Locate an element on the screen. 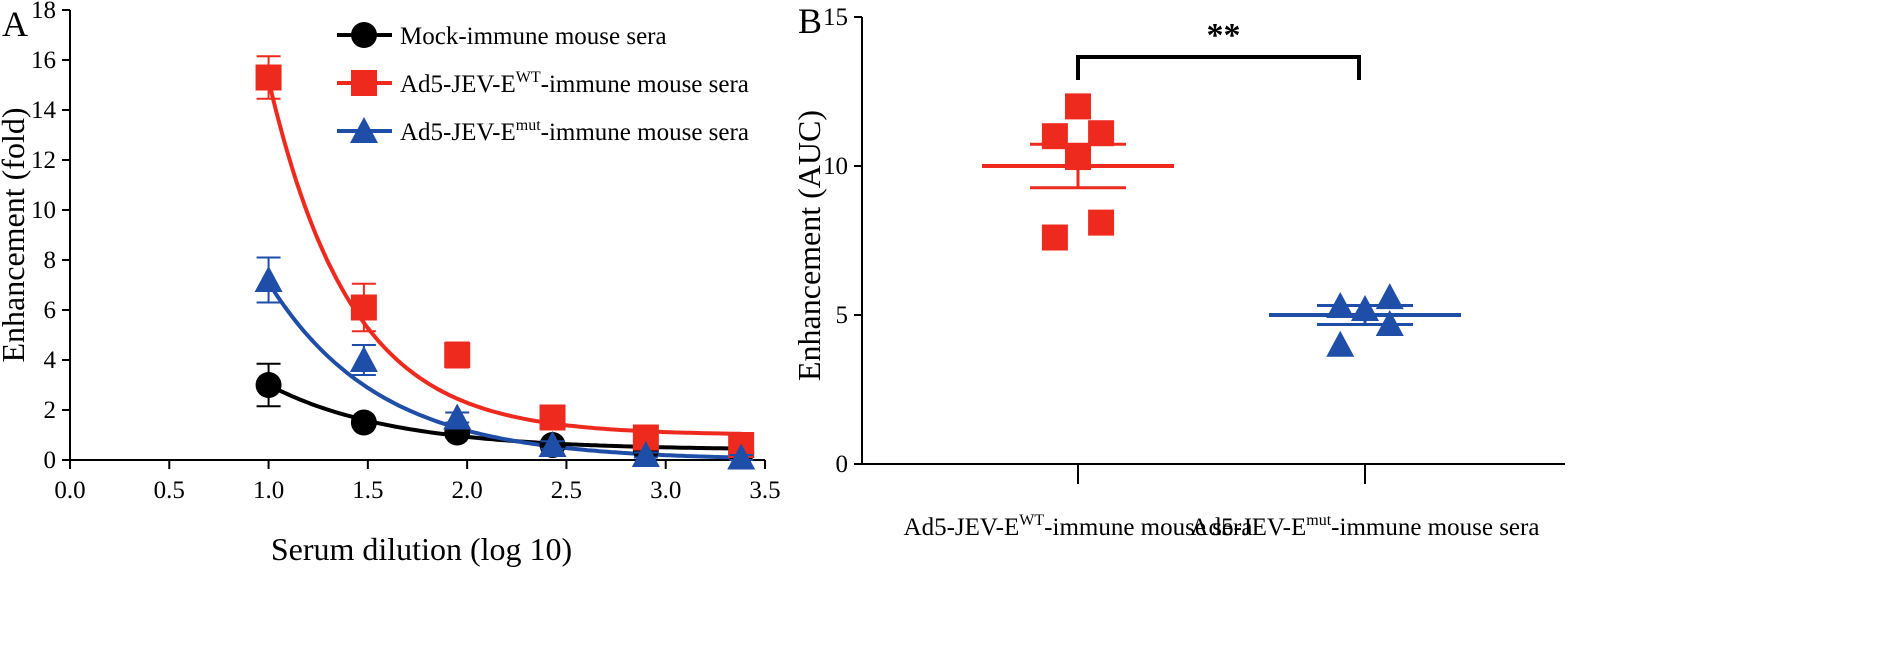 The height and width of the screenshot is (647, 1890). y-tick-label: 4 is located at coordinates (50, 360).